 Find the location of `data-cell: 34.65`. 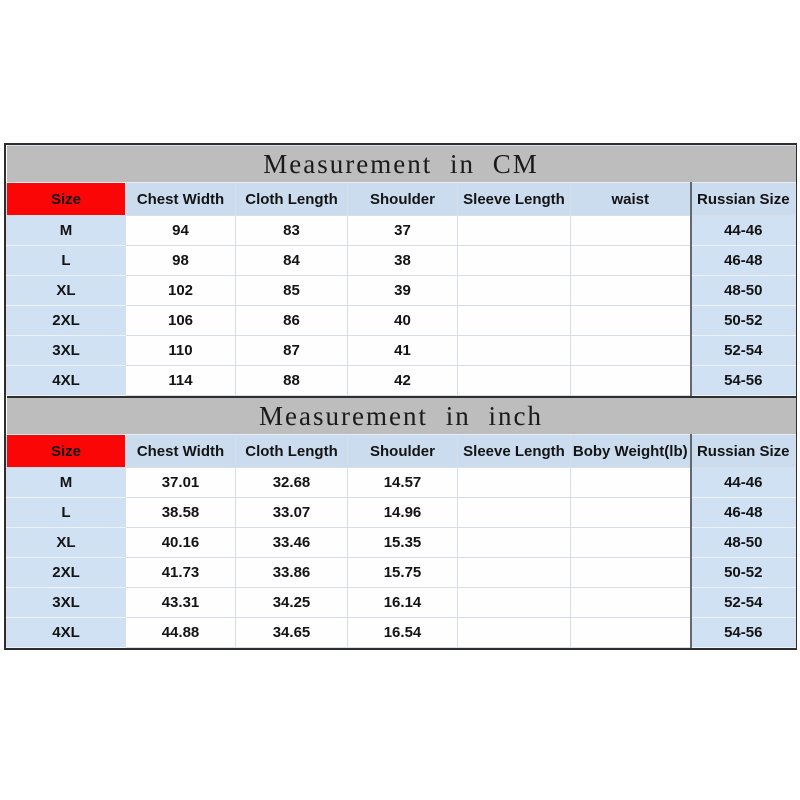

data-cell: 34.65 is located at coordinates (291, 632).